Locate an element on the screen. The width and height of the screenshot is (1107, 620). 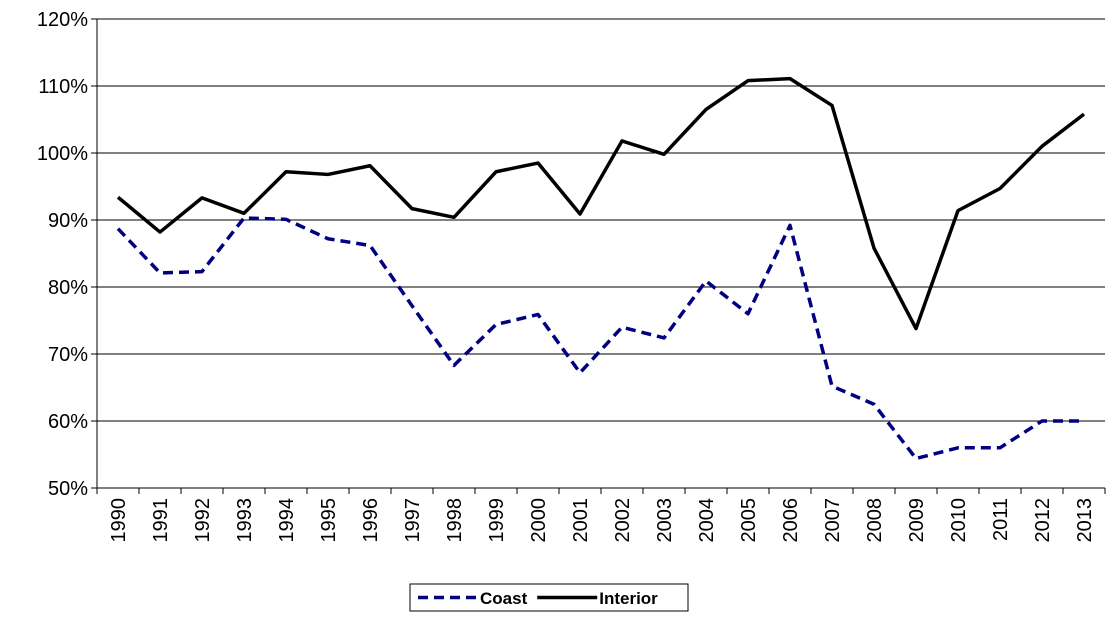
x-tick-label: 2010 is located at coordinates (959, 520).